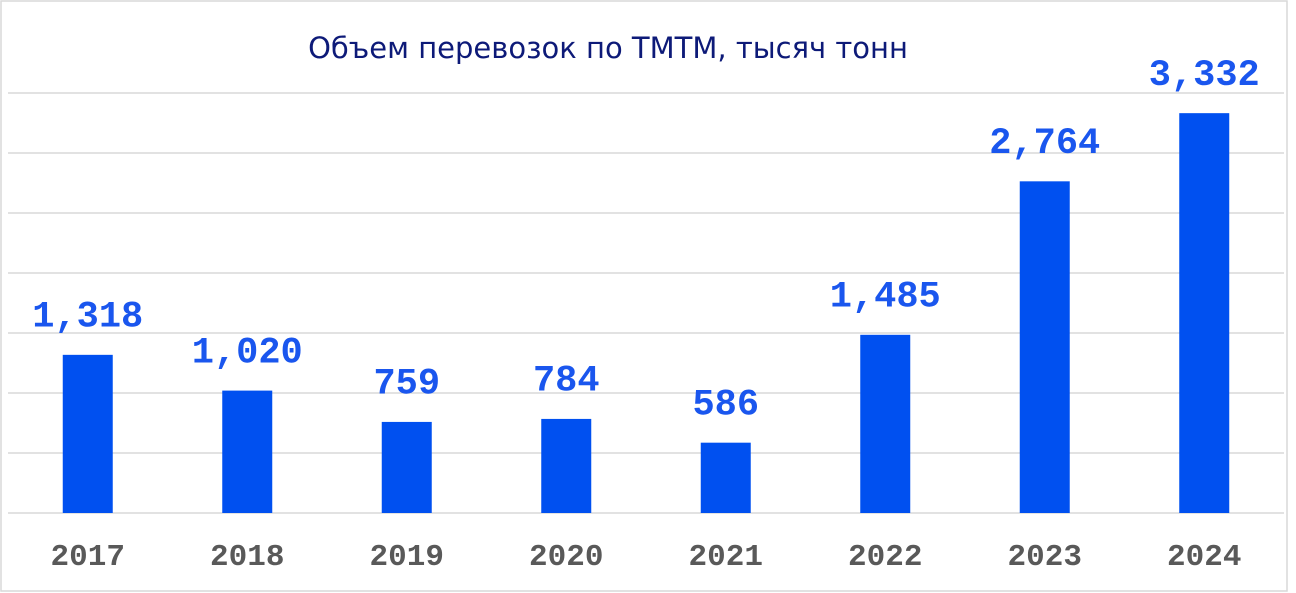 The height and width of the screenshot is (593, 1296). Describe the element at coordinates (87, 318) in the screenshot. I see `value-label: 1,318` at that location.